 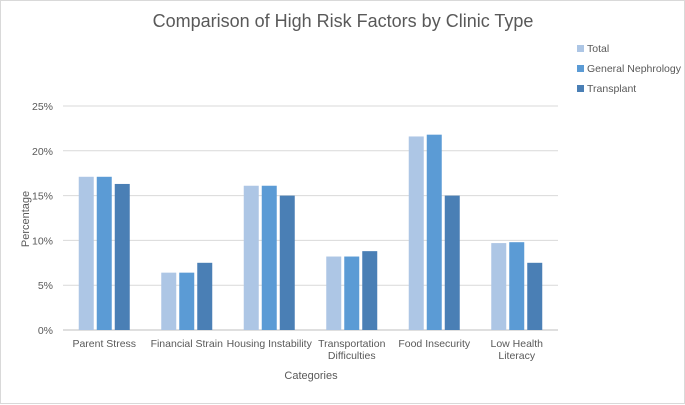 What do you see at coordinates (351, 350) in the screenshot?
I see `x-tick-label: Transportation Difficulties` at bounding box center [351, 350].